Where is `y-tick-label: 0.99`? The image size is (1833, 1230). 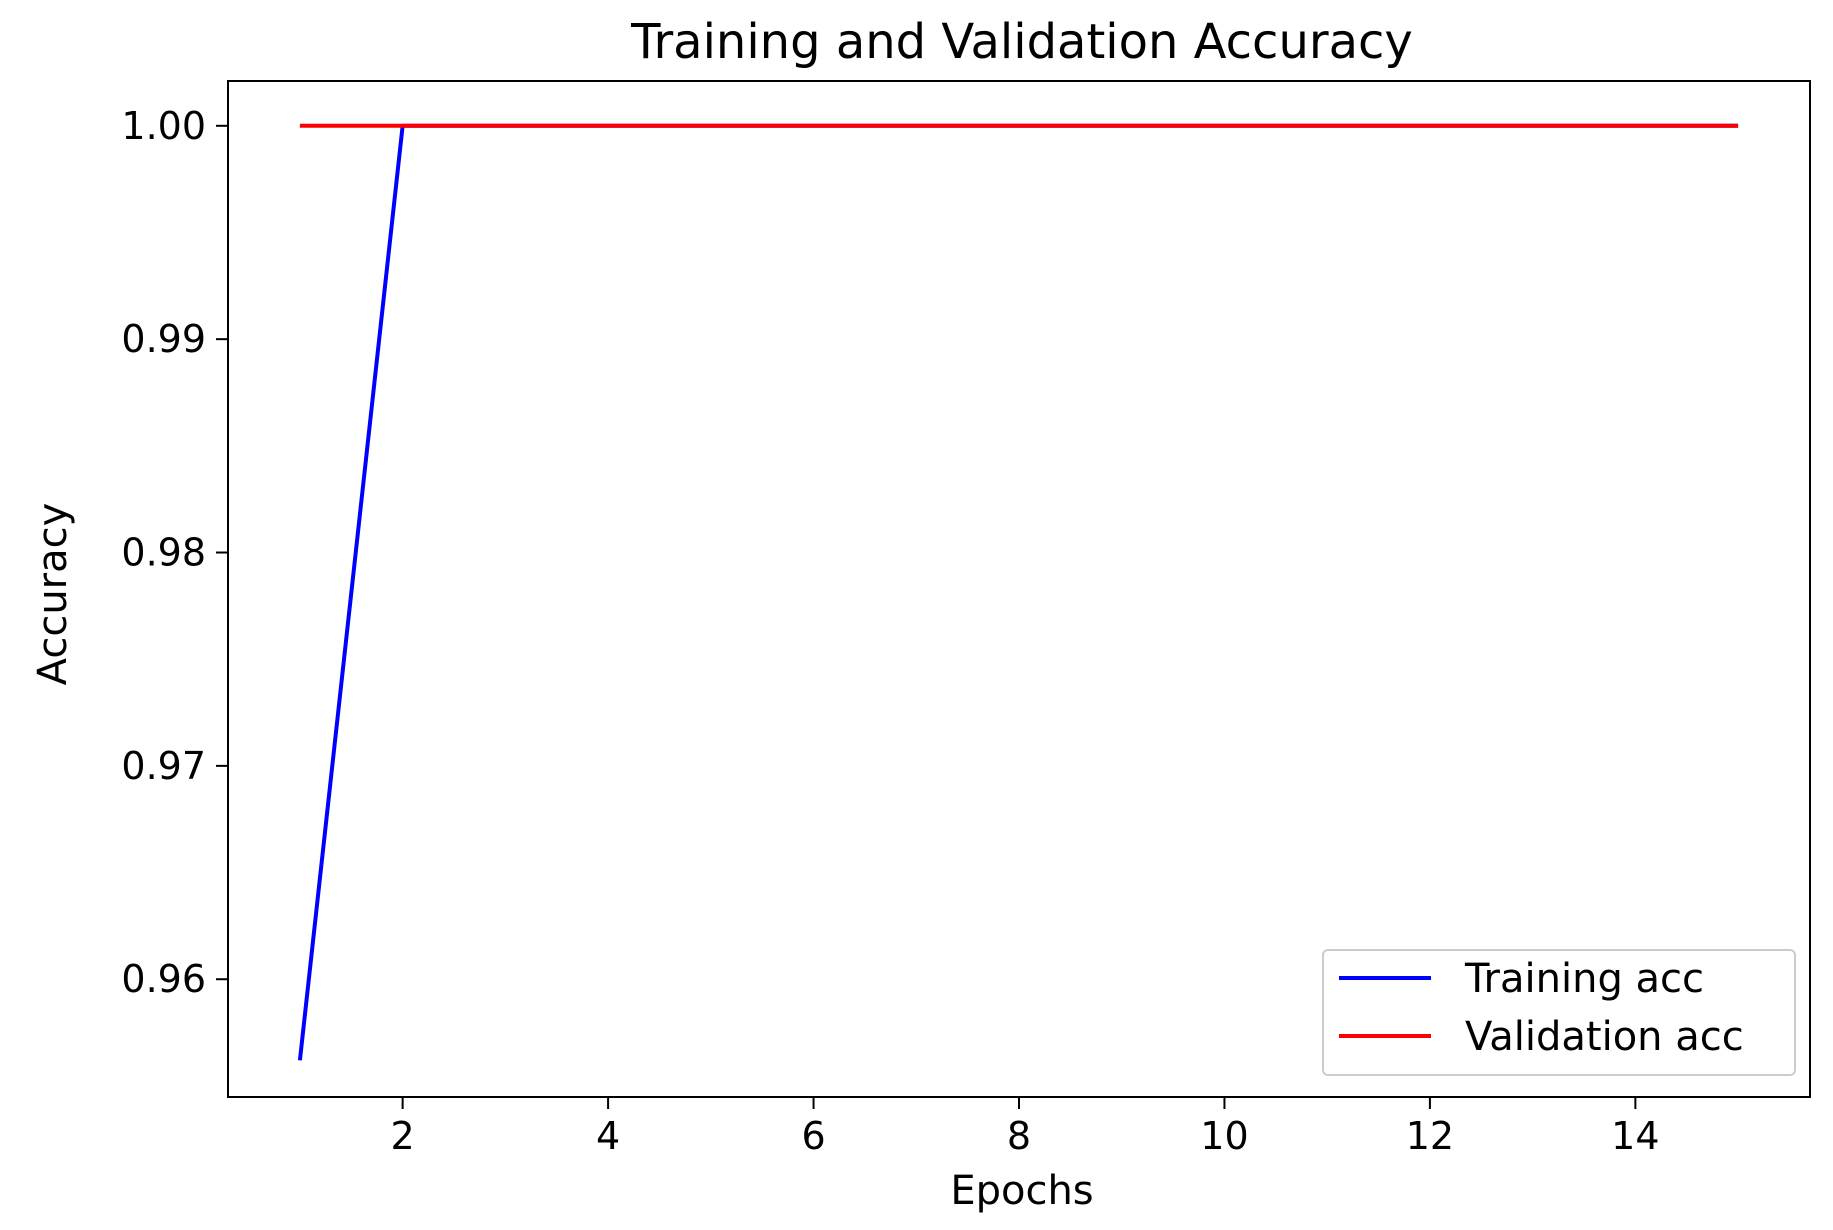
y-tick-label: 0.99 is located at coordinates (163, 339).